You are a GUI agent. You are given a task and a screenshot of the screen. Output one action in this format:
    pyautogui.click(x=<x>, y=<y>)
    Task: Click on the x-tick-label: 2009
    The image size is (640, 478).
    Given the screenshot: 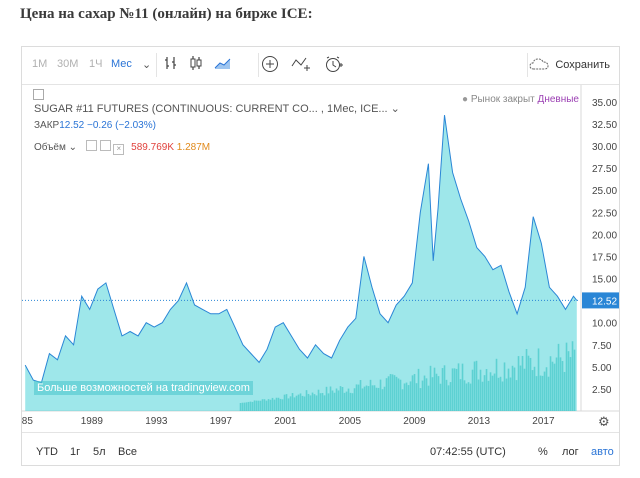 What is the action you would take?
    pyautogui.click(x=414, y=421)
    